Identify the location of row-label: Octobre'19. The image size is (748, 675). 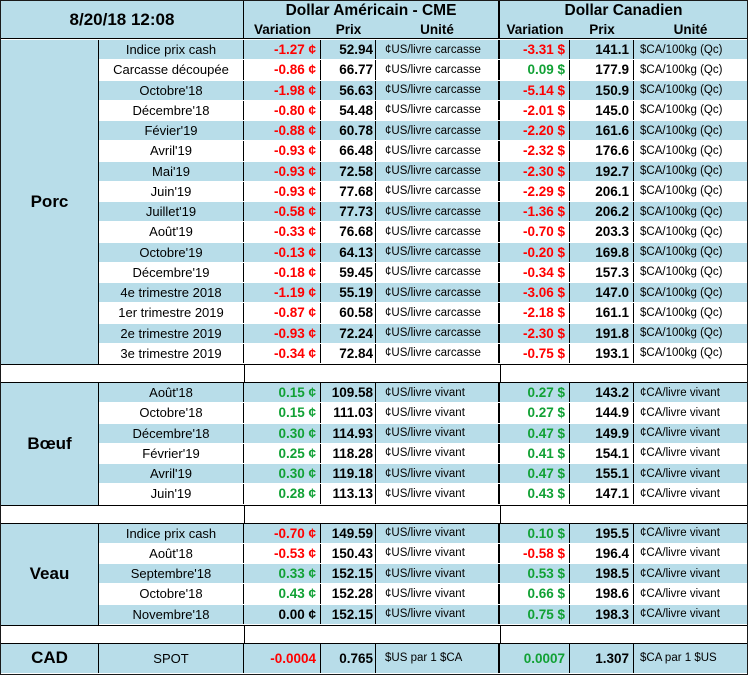
(171, 252).